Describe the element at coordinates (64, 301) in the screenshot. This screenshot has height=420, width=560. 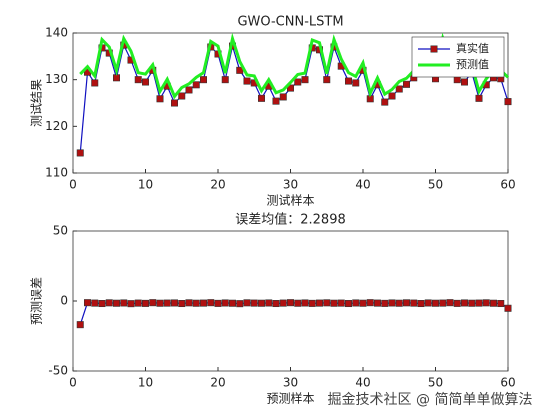
I see `y-tick-label: 0` at that location.